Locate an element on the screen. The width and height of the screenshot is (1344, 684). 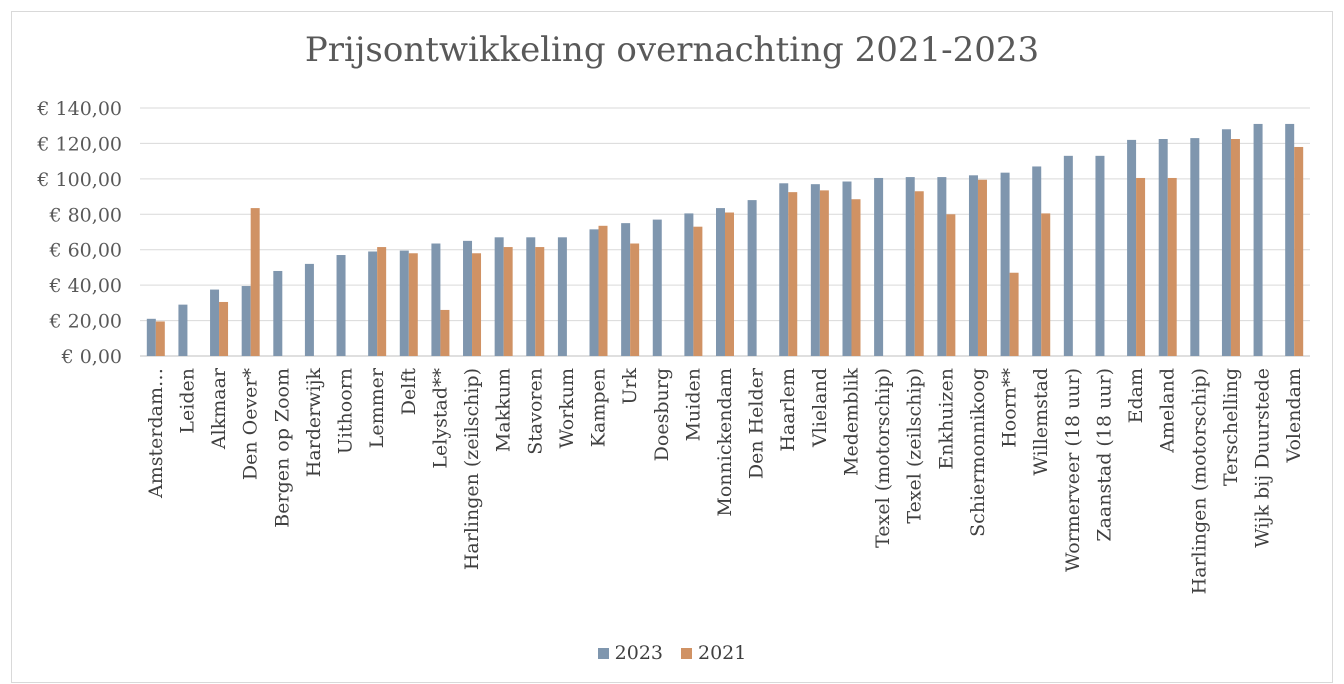
x-tick-label: Harlingen (zeilschip) is located at coordinates (472, 469).